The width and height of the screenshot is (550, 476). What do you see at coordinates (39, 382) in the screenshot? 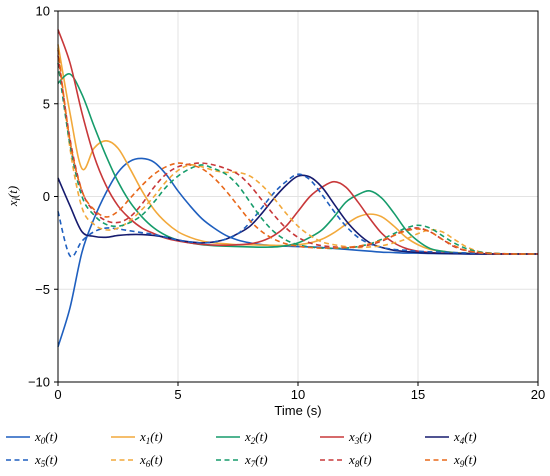
I see `y-tick-label: −10` at bounding box center [39, 382].